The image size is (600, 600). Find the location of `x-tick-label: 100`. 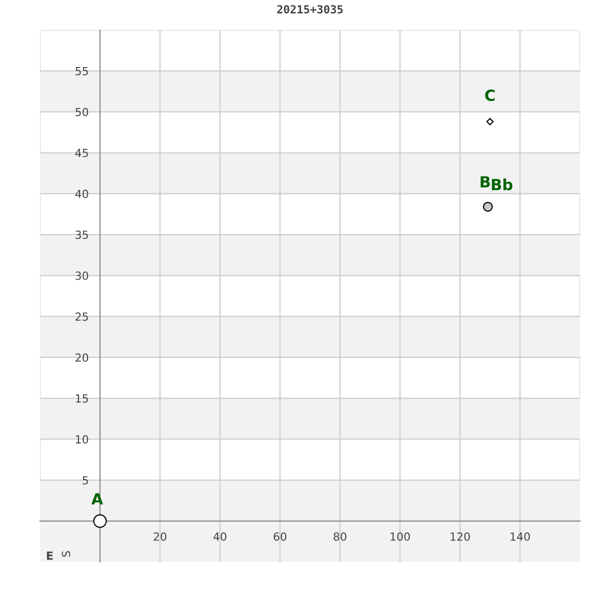

x-tick-label: 100 is located at coordinates (400, 536).